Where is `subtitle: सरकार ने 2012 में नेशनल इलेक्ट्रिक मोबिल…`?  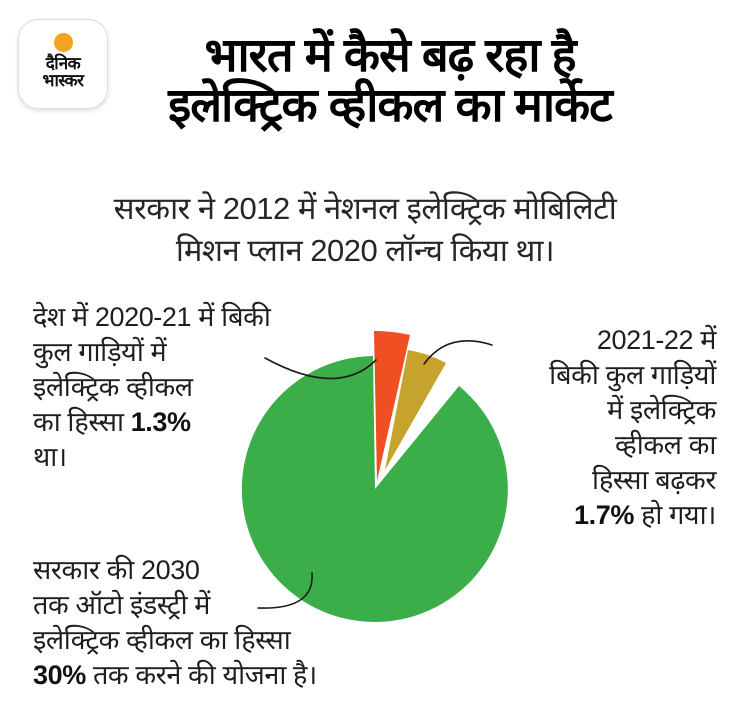 subtitle: सरकार ने 2012 में नेशनल इलेक्ट्रिक मोबिल… is located at coordinates (365, 229).